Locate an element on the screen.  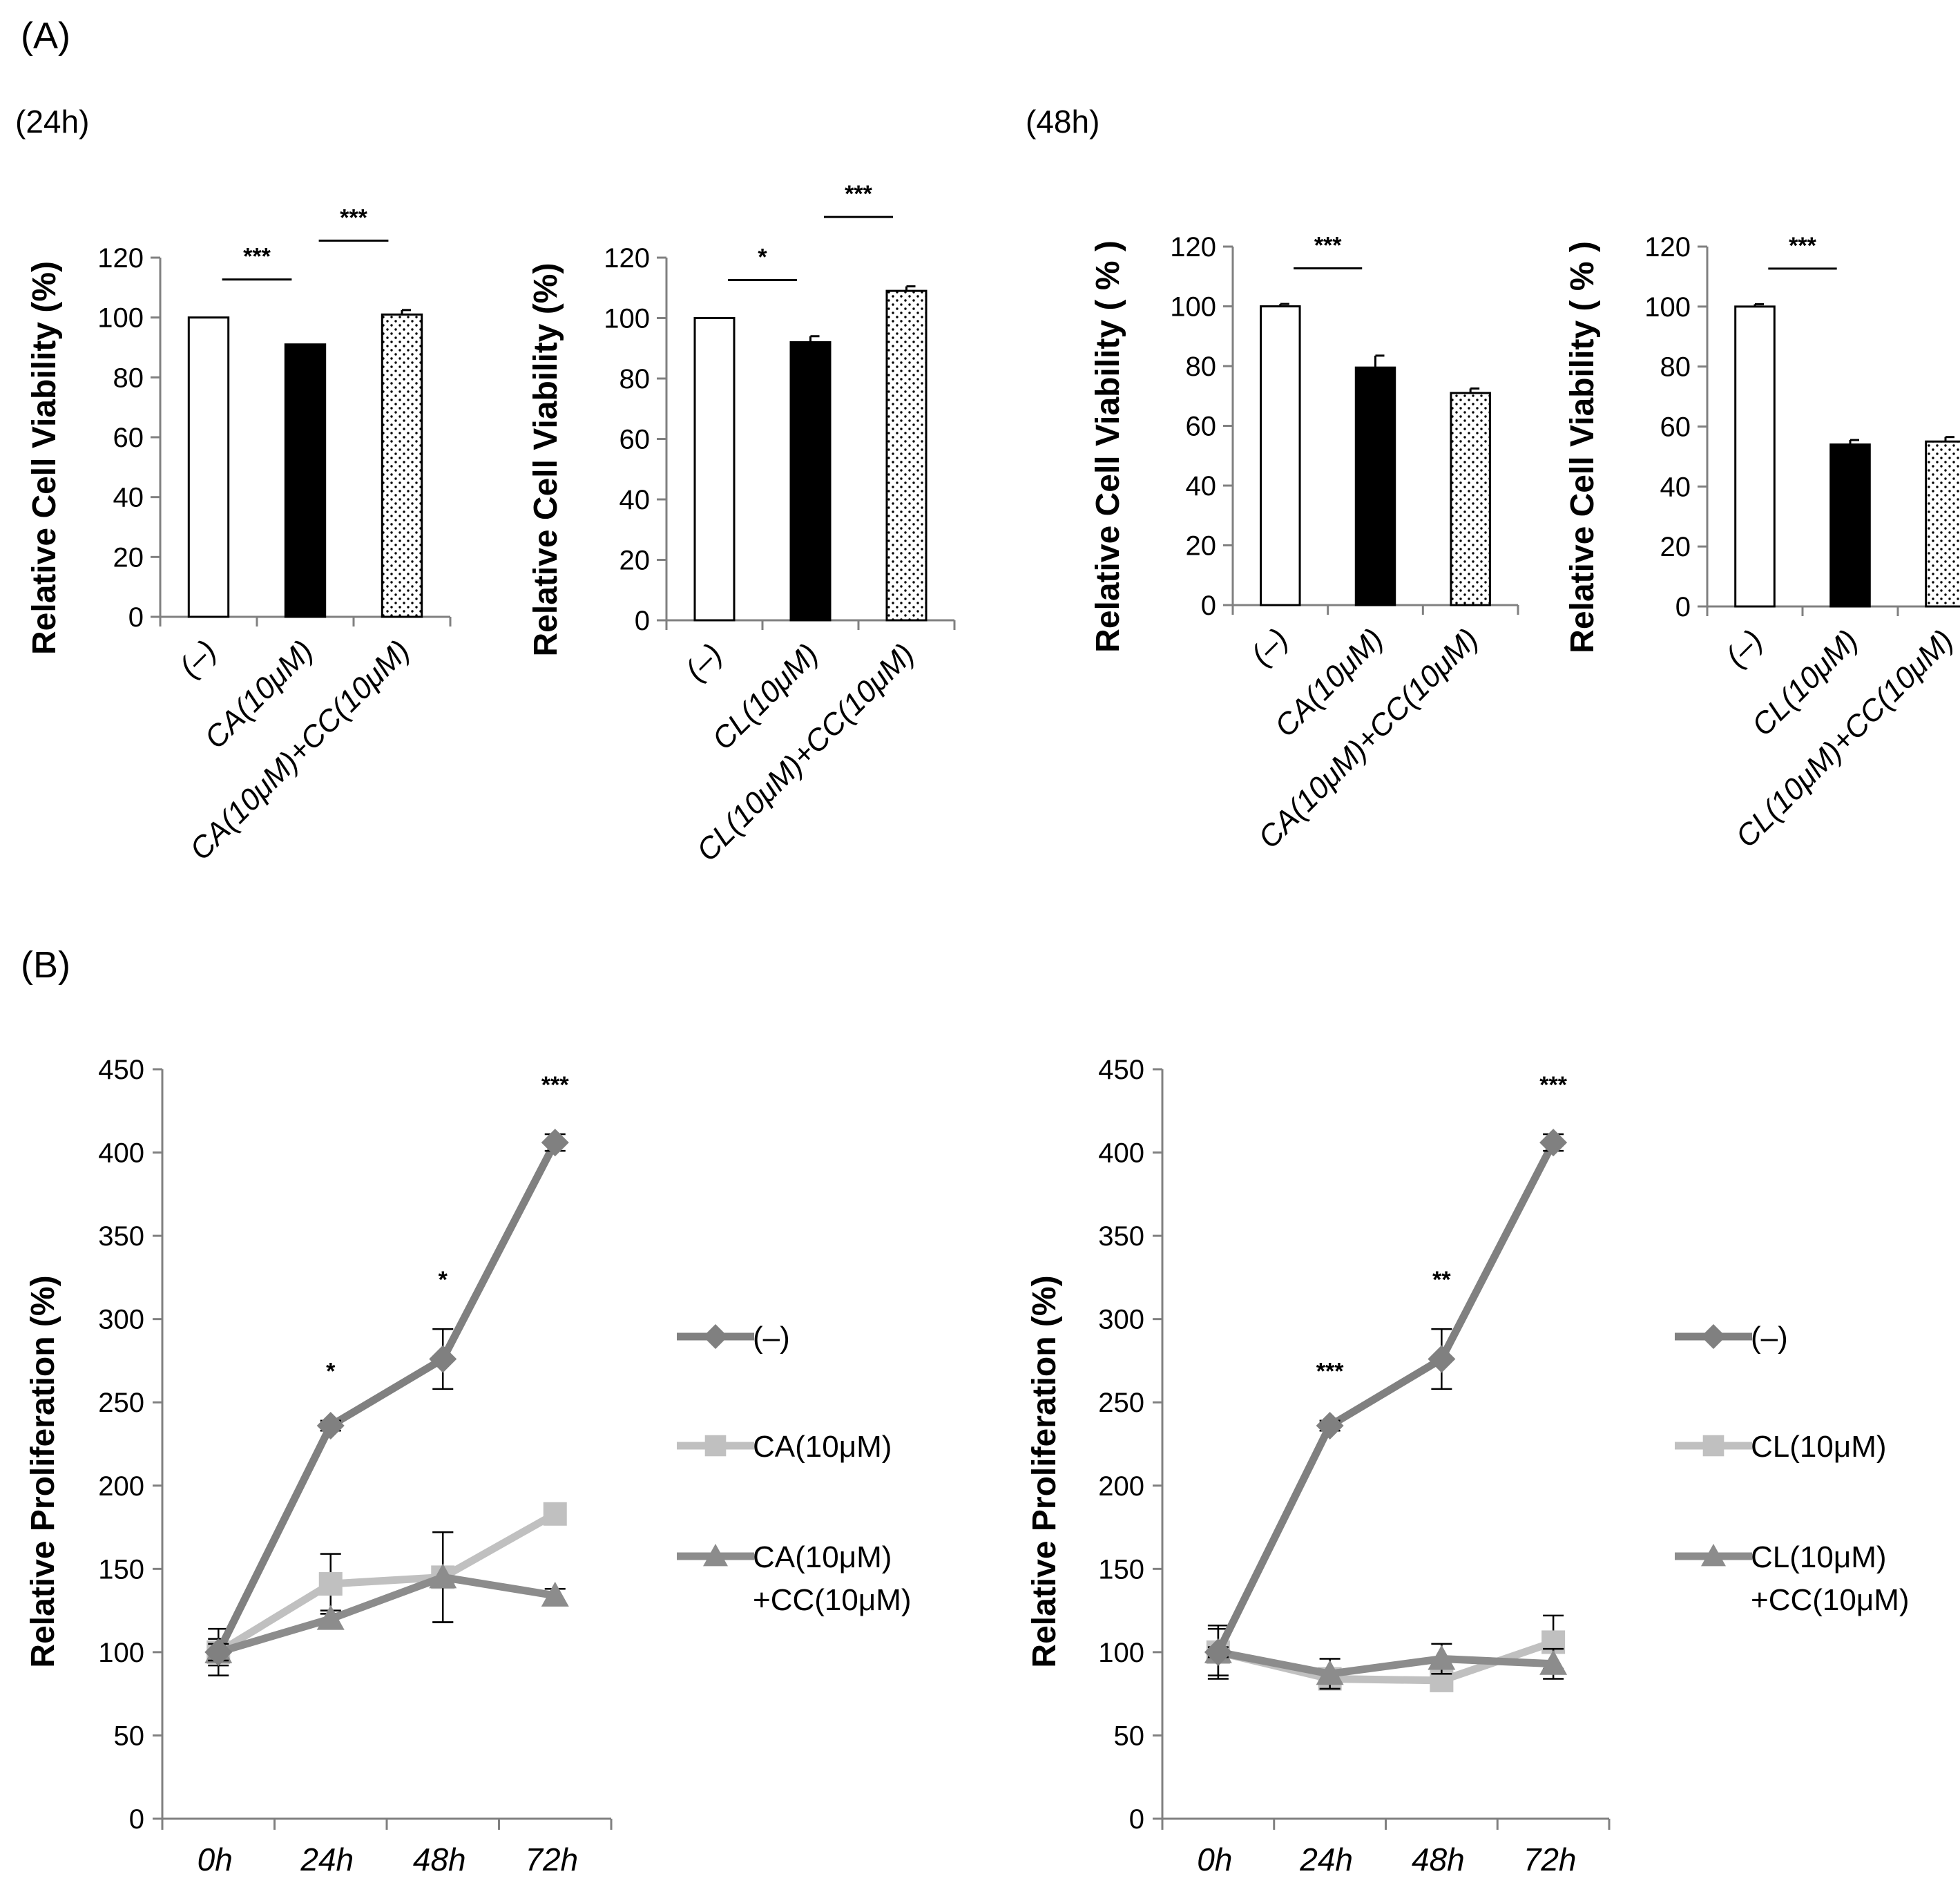
y-axis-title: Relative Cell Viability (%) is located at coordinates (44, 458).